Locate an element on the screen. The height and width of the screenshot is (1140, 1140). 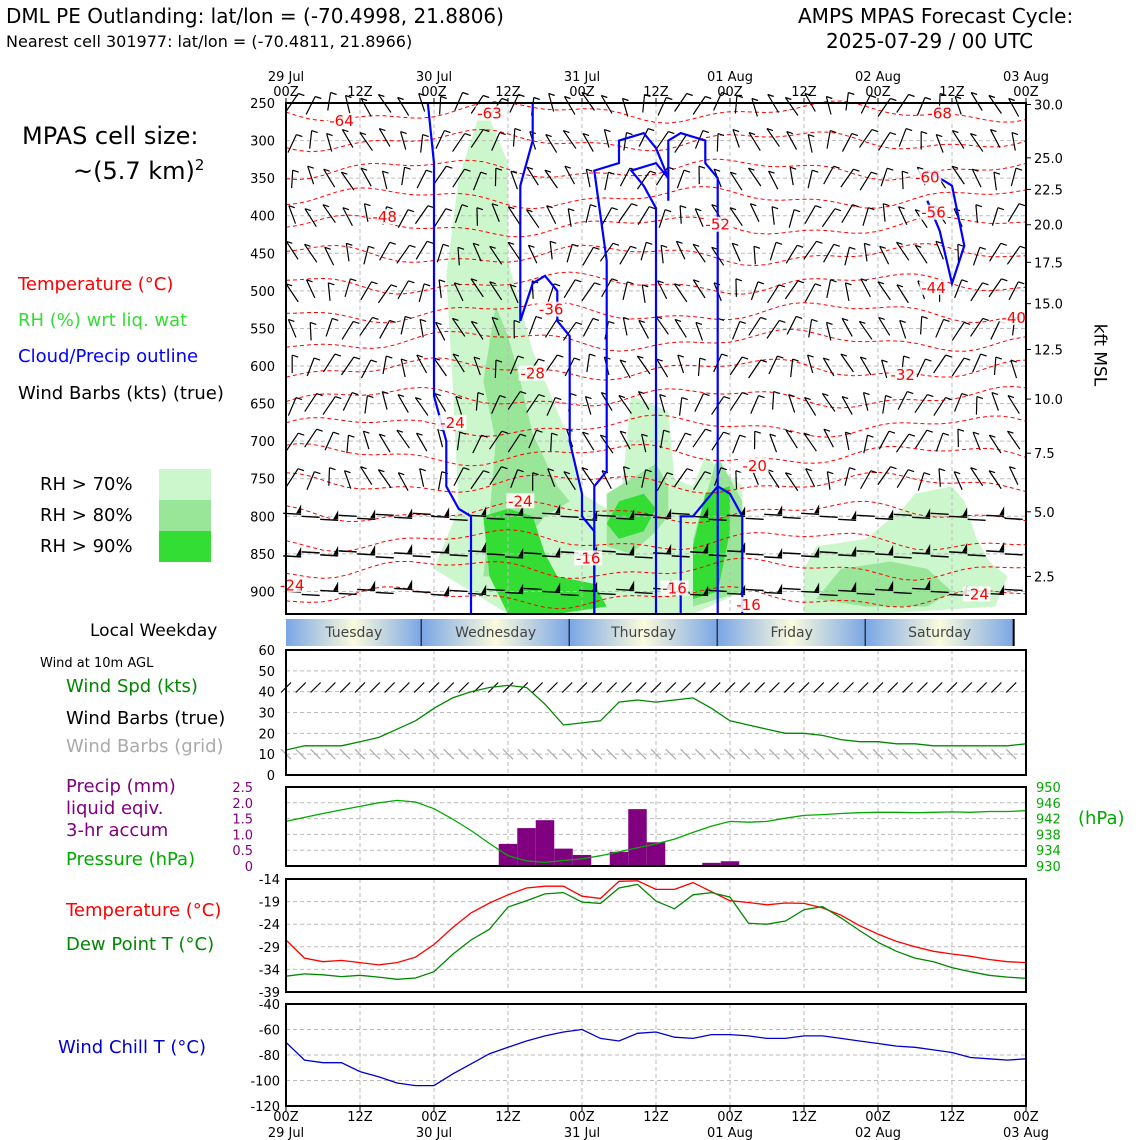
pressure-tick-label: 400 is located at coordinates (262, 217).